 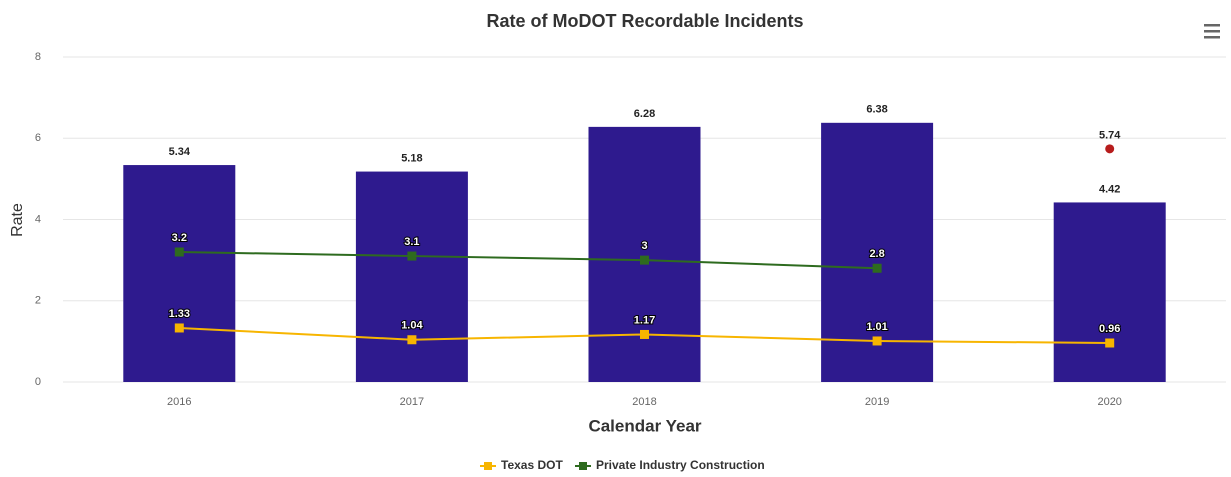 What do you see at coordinates (411, 158) in the screenshot?
I see `bar-label: 5.18` at bounding box center [411, 158].